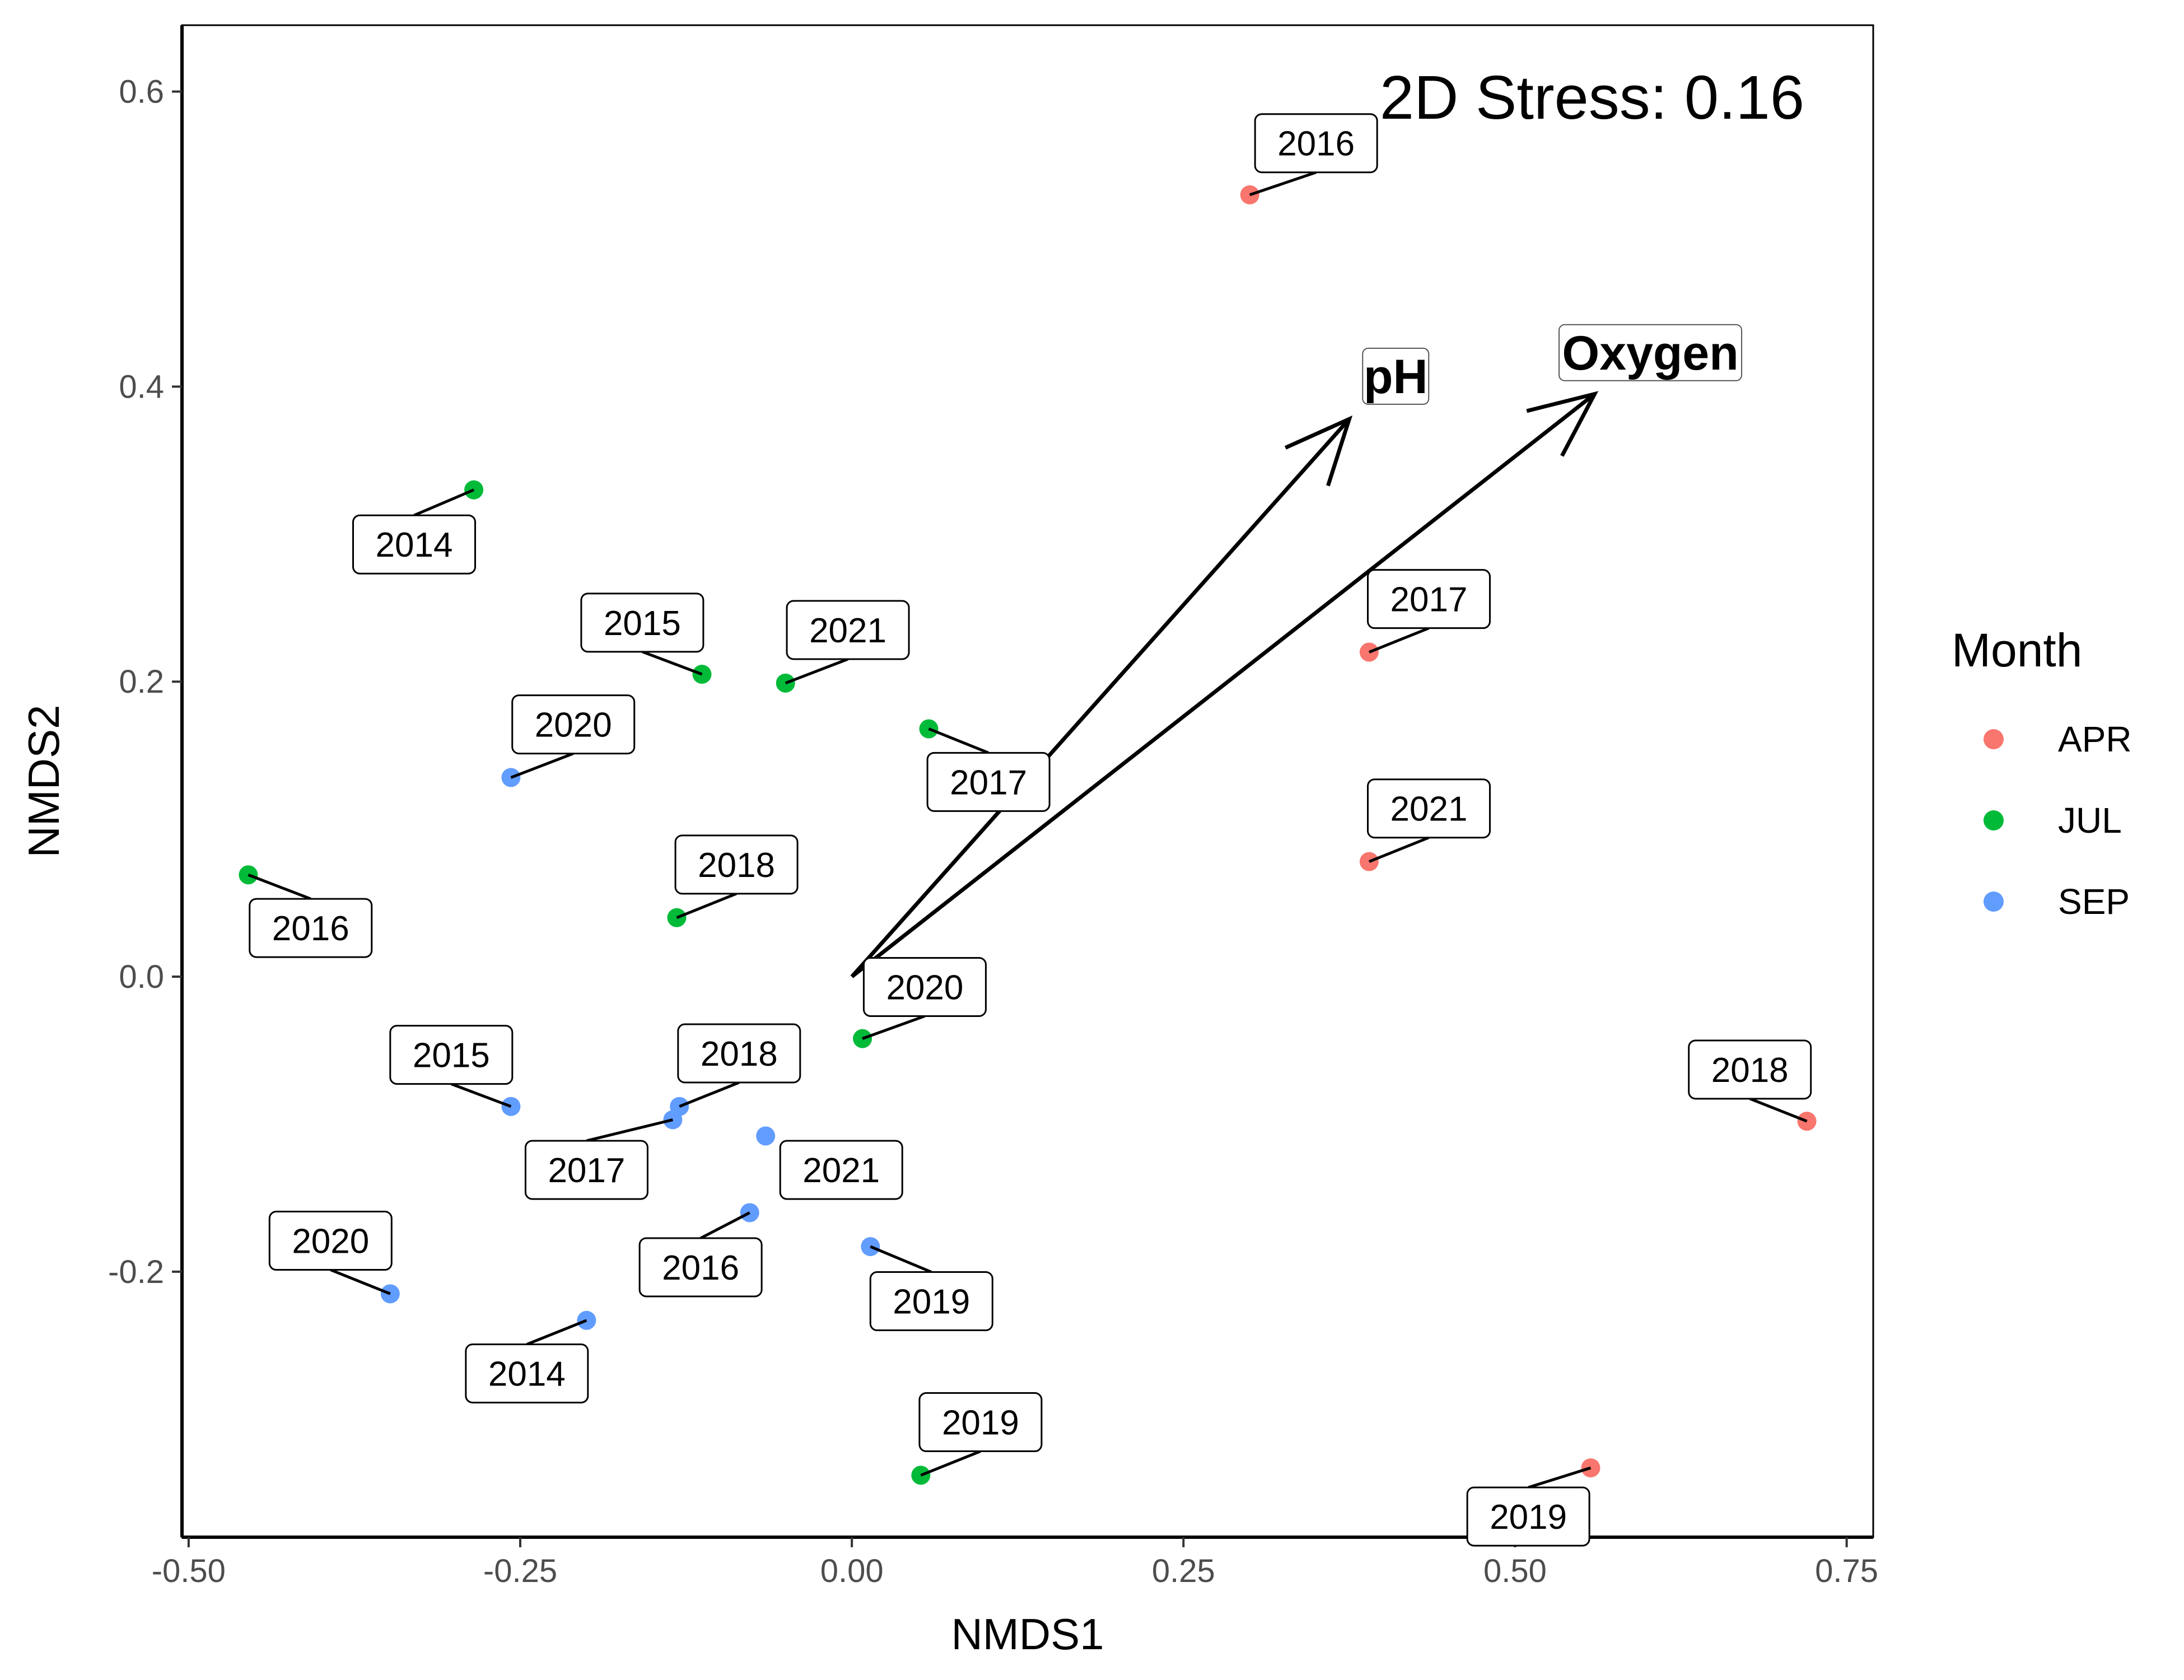 This screenshot has height=1680, width=2184. I want to click on legend-key-jul, so click(1994, 820).